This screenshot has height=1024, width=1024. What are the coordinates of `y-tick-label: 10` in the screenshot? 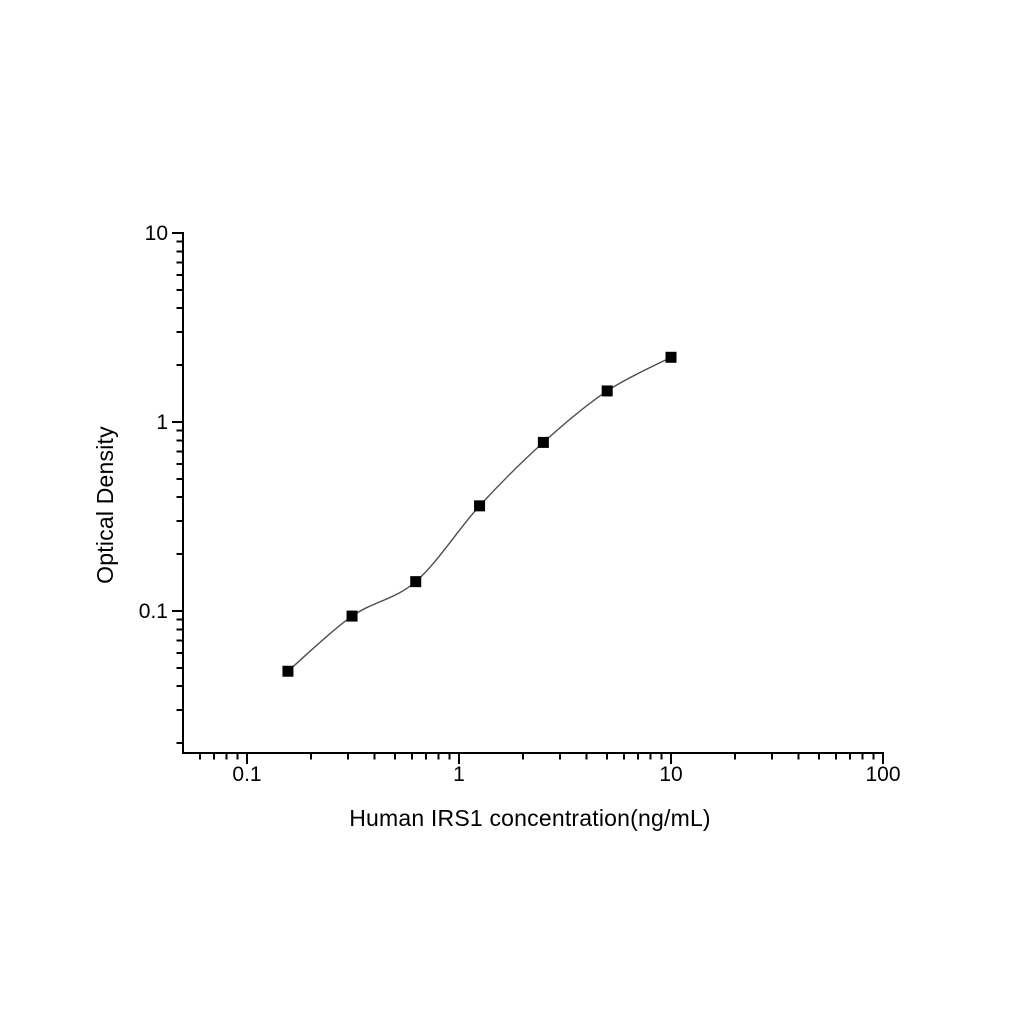 It's located at (156, 233).